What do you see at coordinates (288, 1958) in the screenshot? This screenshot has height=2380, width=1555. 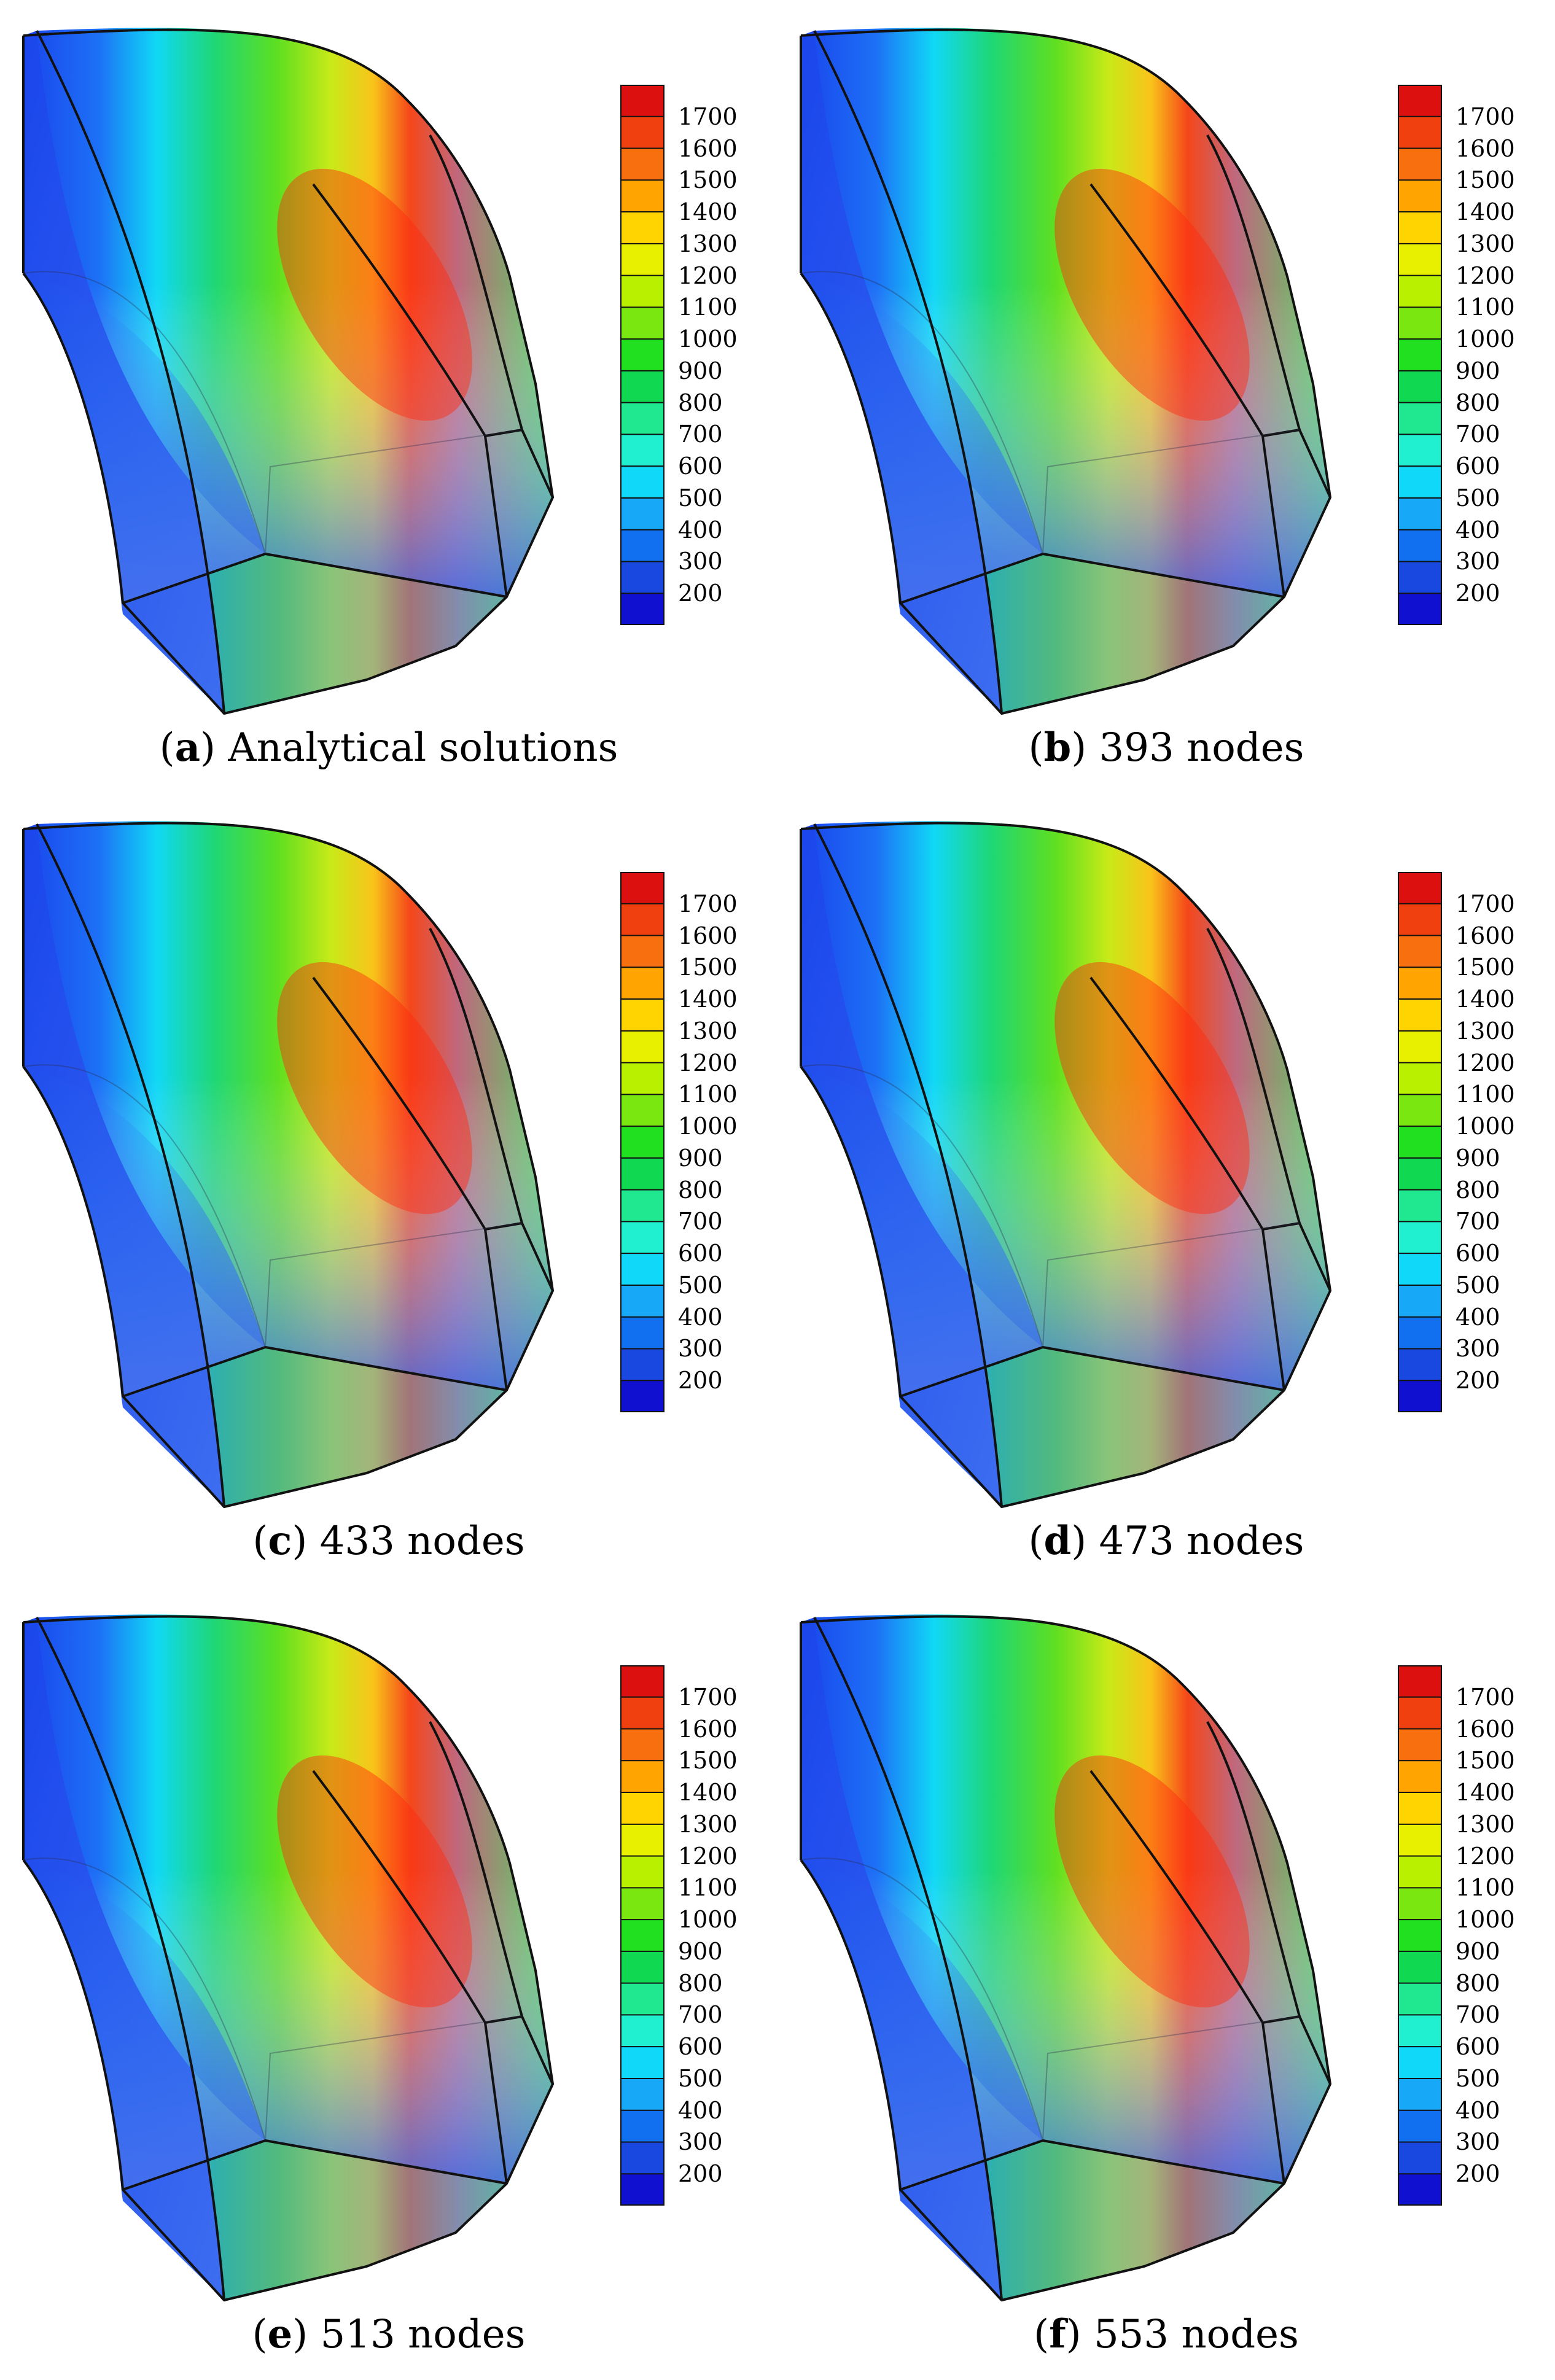 I see `temperature-field-rendering` at bounding box center [288, 1958].